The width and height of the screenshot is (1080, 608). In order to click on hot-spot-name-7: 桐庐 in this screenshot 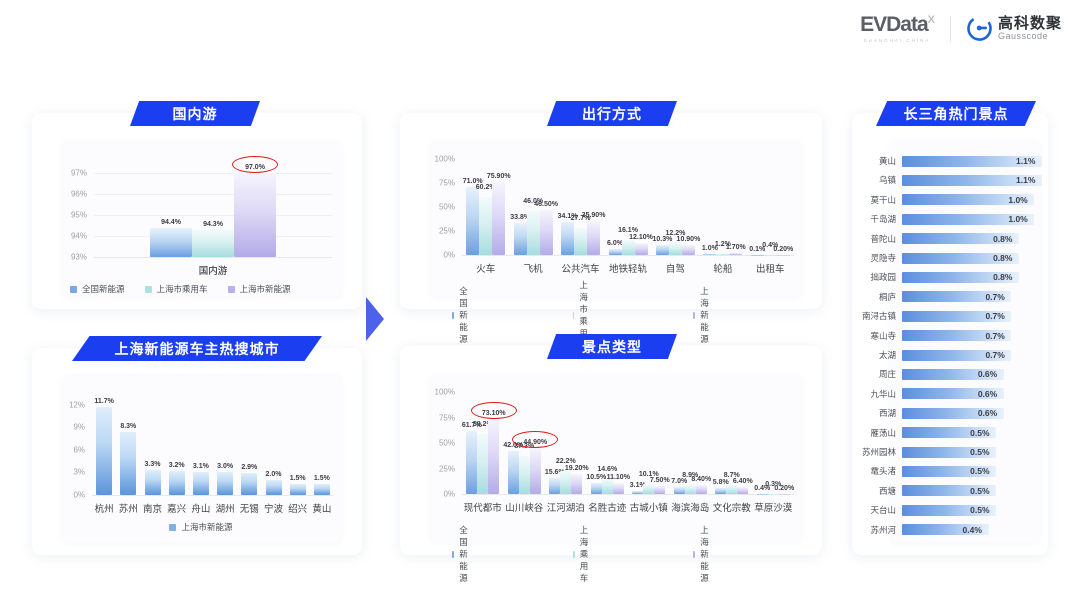, I will do `click(887, 296)`.